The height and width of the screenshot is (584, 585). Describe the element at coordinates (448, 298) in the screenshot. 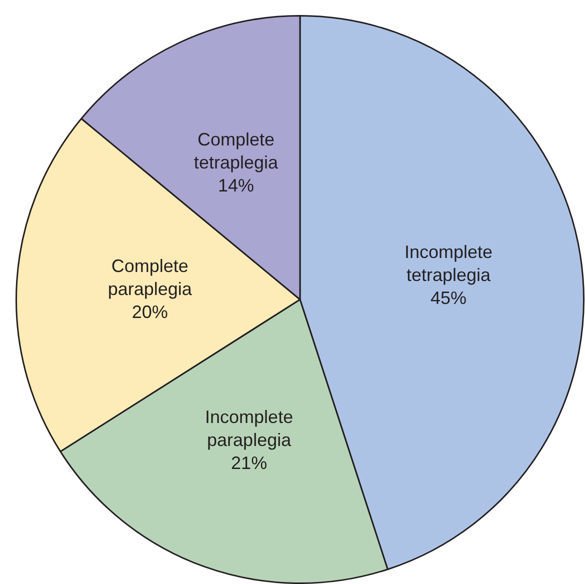

I see `data-label: 45%` at that location.